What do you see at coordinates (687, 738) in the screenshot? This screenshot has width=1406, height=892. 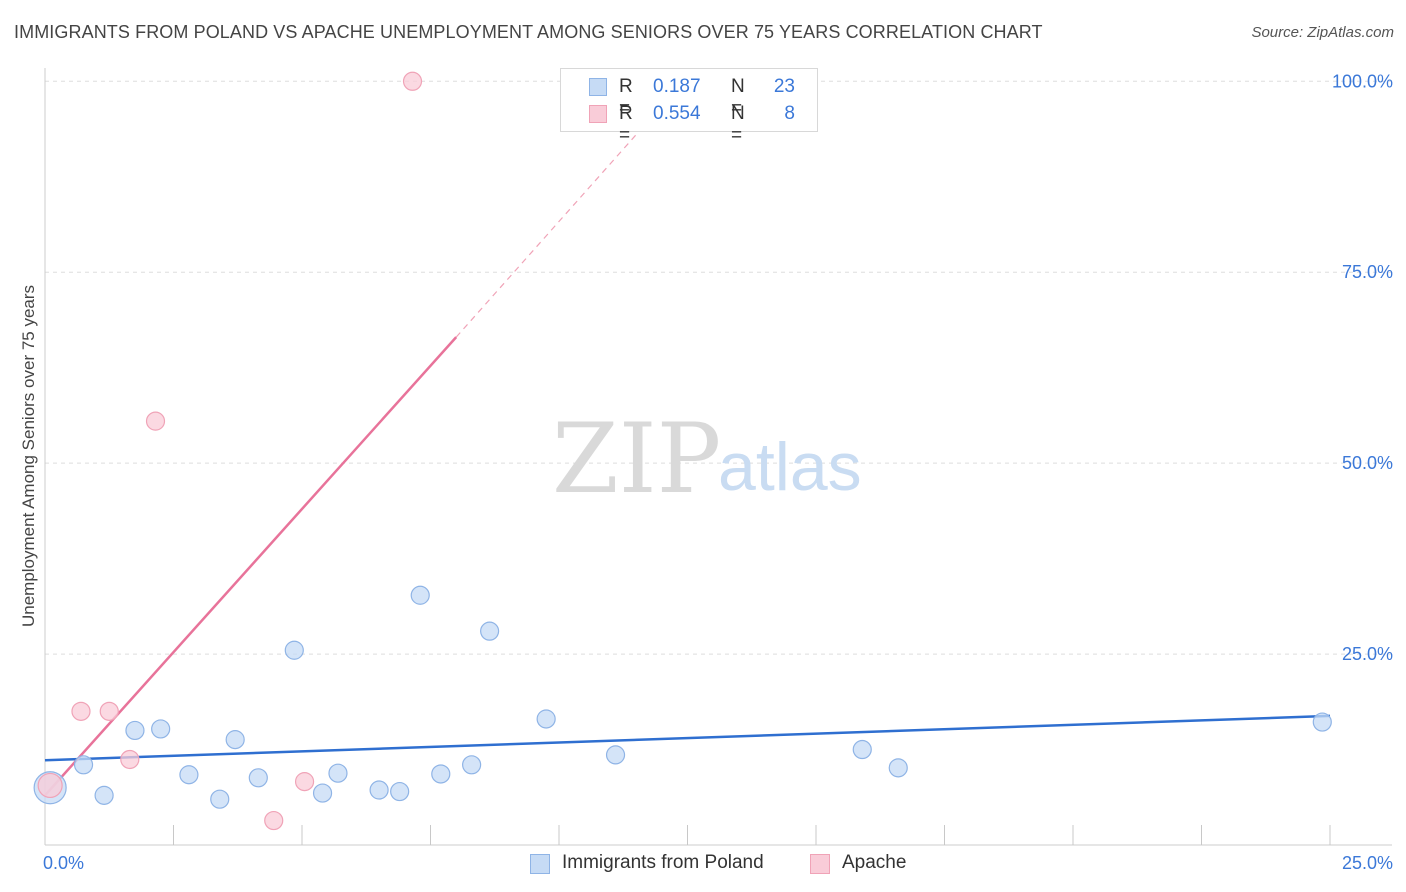 I see `trend-line-poland` at bounding box center [687, 738].